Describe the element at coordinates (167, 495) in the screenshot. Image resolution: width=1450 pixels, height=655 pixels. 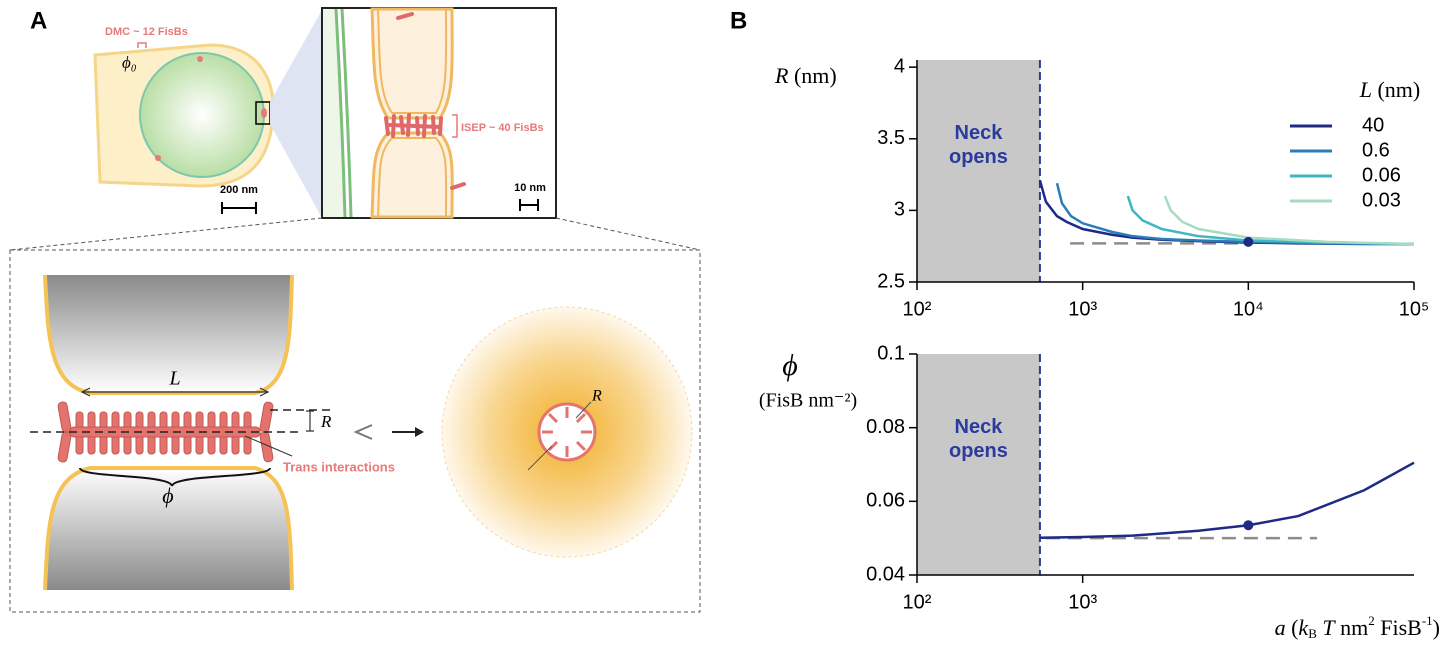
I see `neck-density-label: ϕ` at that location.